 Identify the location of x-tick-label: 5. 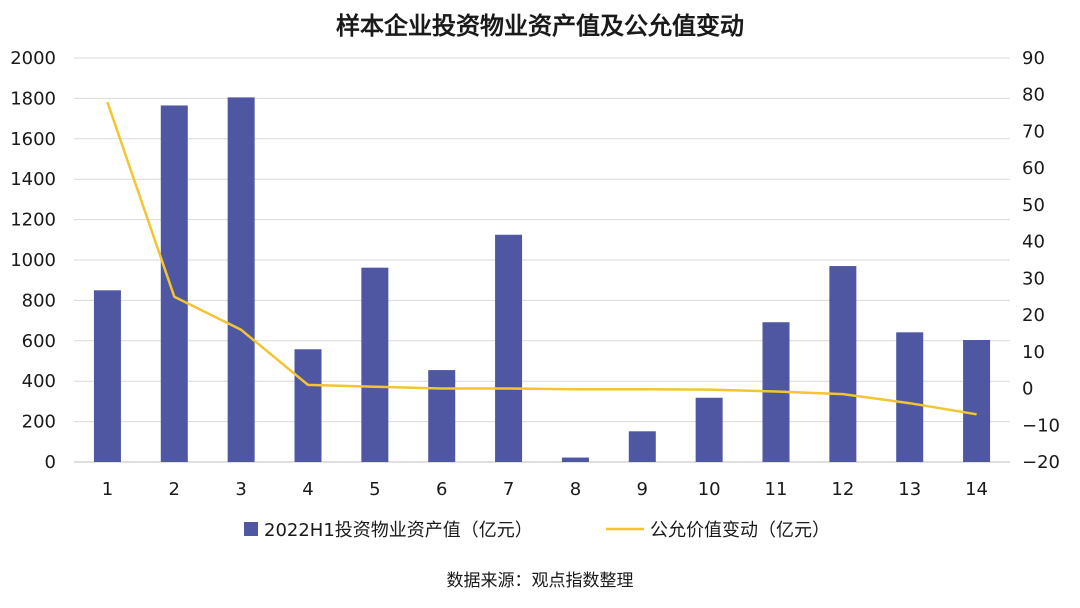
(374, 489).